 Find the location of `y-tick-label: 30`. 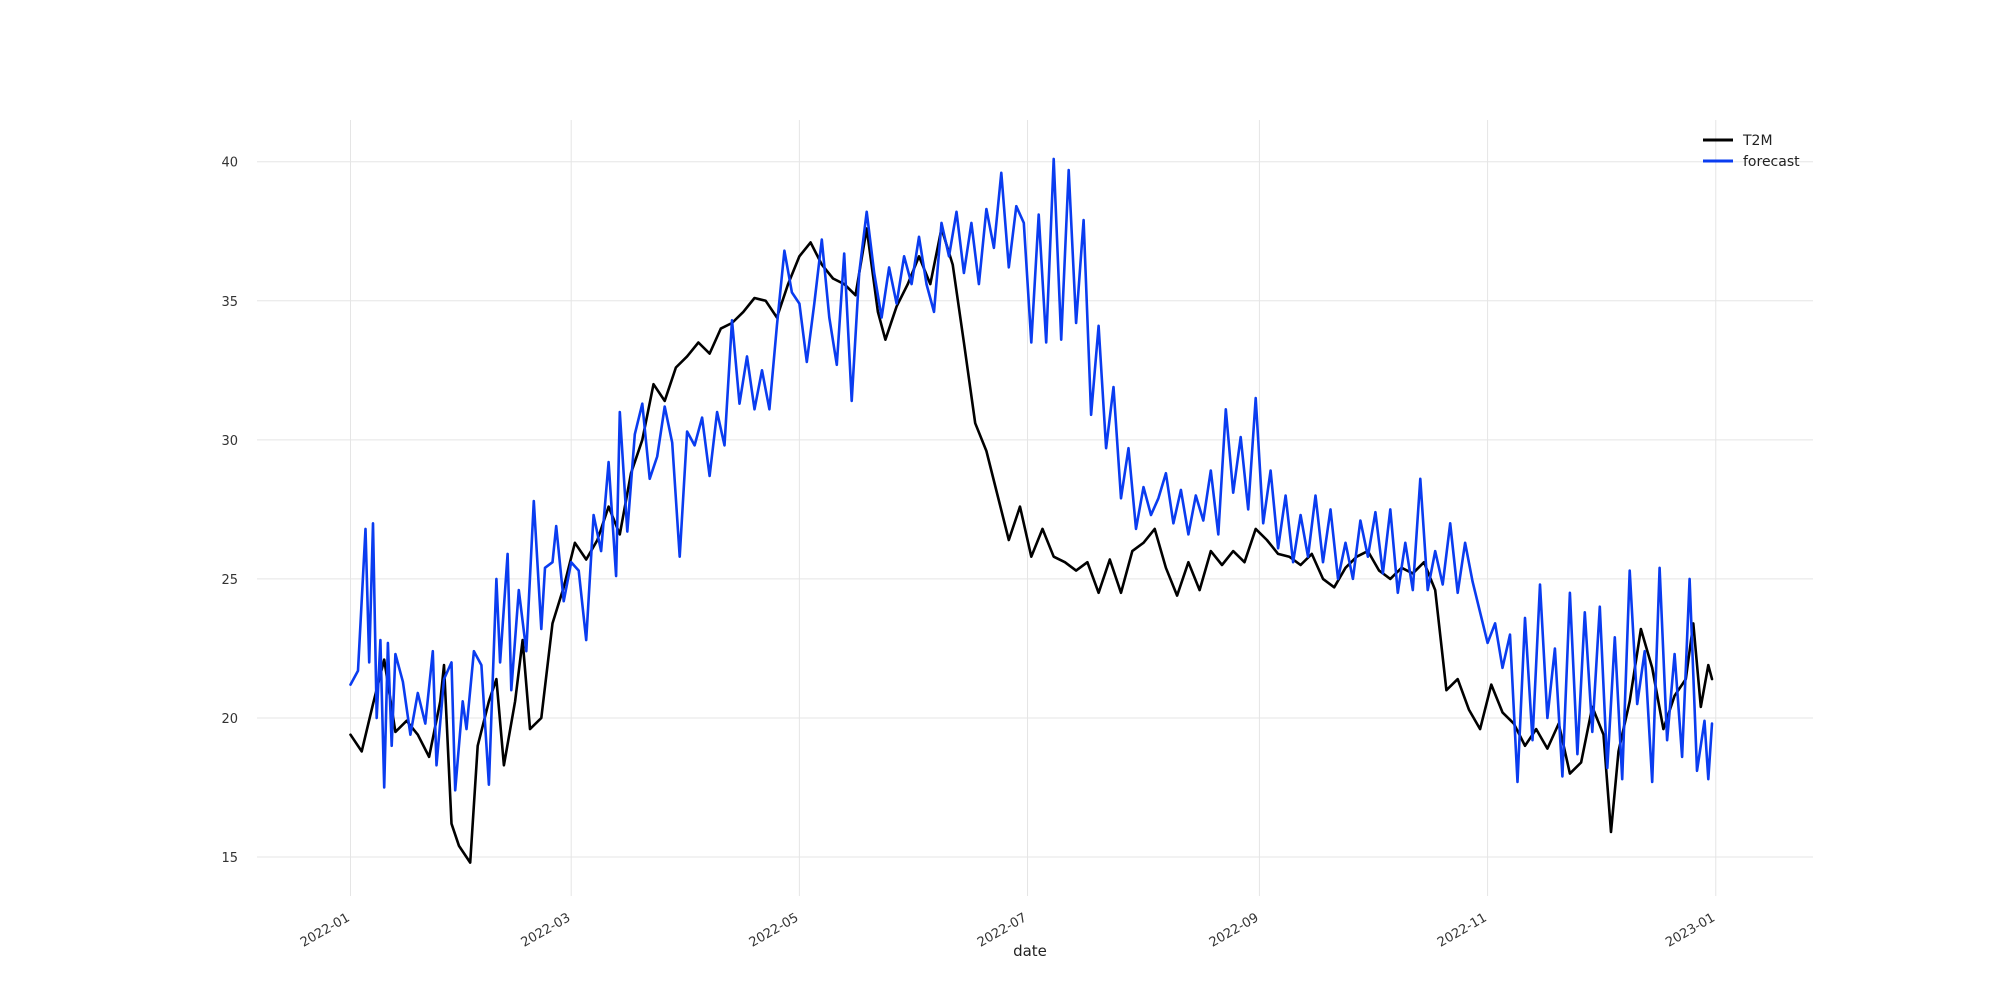

y-tick-label: 30 is located at coordinates (229, 441).